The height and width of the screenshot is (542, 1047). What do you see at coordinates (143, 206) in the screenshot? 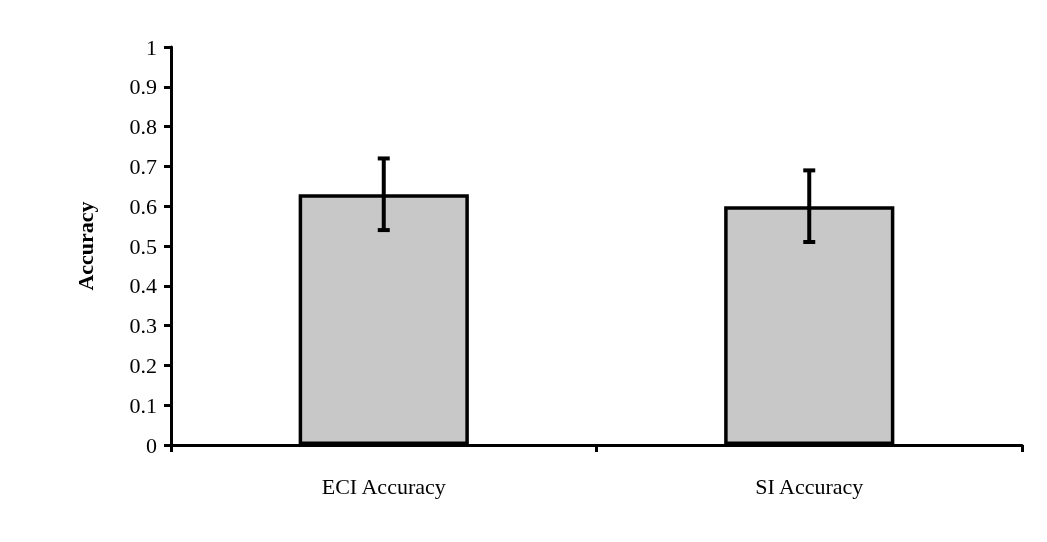
I see `y-tick-label: 0.6` at bounding box center [143, 206].